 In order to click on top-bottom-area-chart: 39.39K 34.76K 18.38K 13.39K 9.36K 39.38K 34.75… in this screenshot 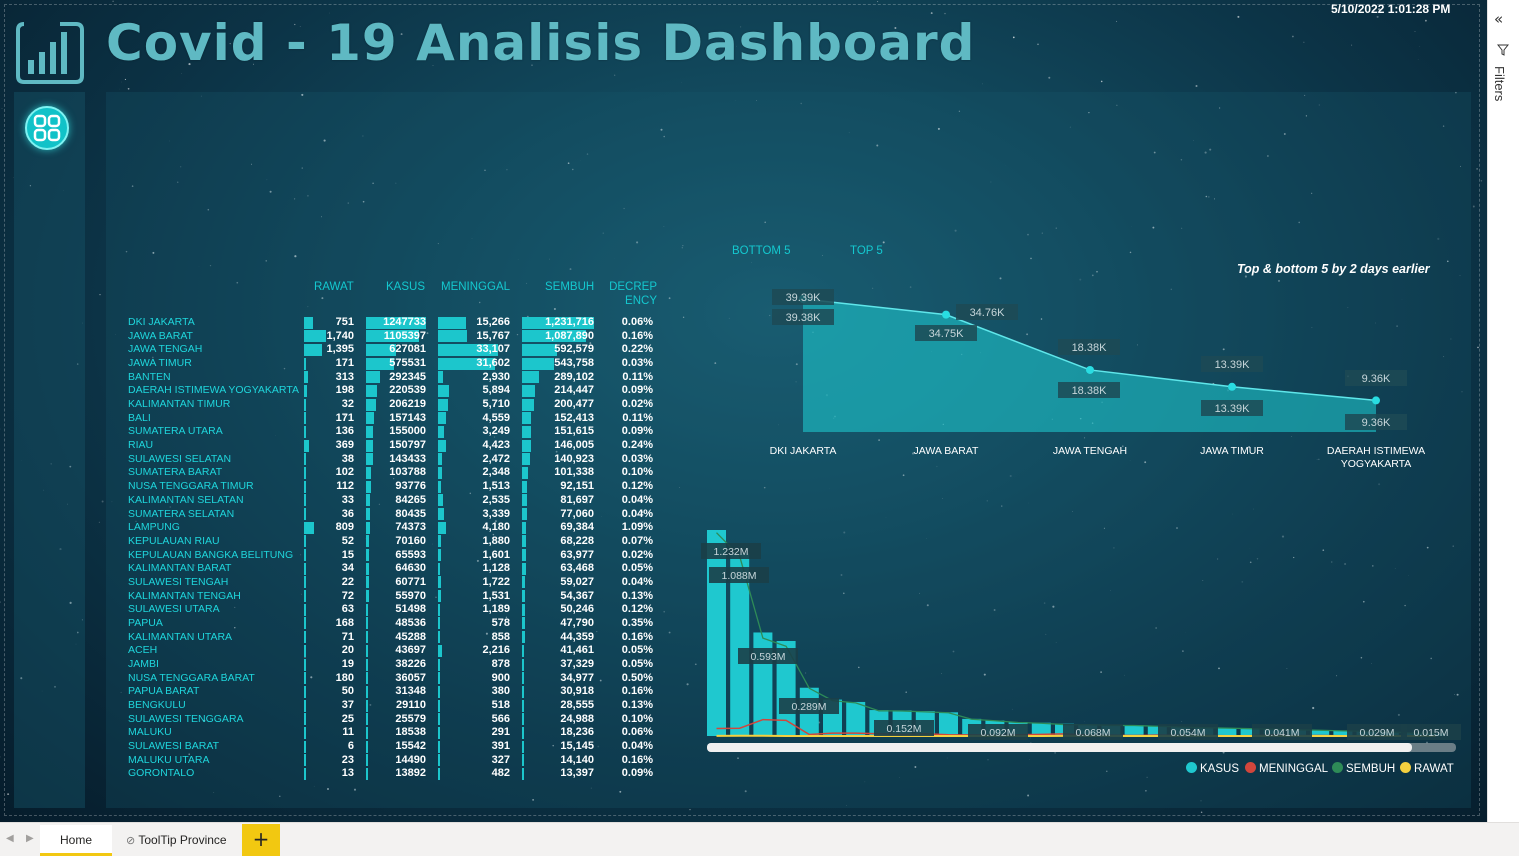, I will do `click(1089, 360)`.